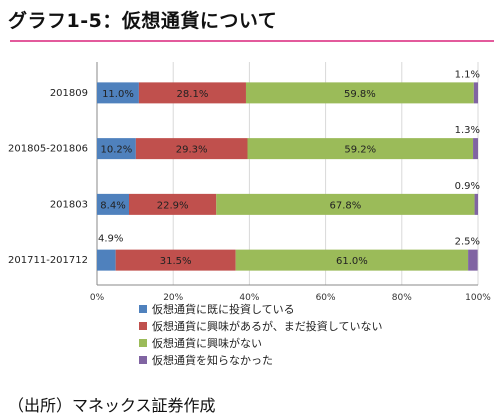 The height and width of the screenshot is (419, 500). I want to click on category-label: 201803, so click(69, 204).